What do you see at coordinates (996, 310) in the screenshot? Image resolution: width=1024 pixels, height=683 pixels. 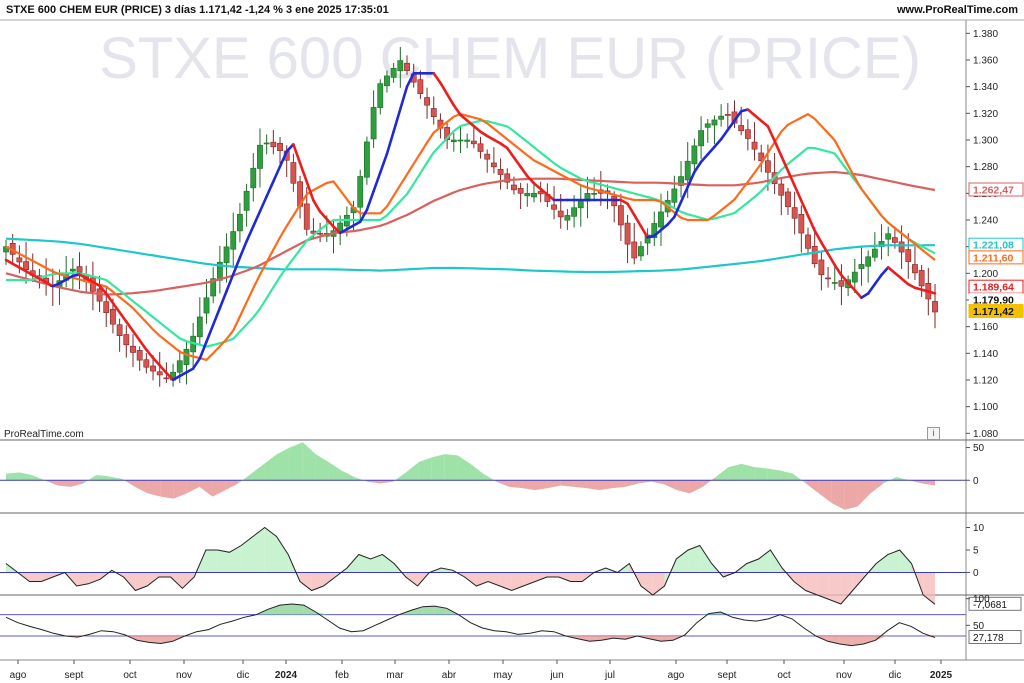 I see `price-label-box` at bounding box center [996, 310].